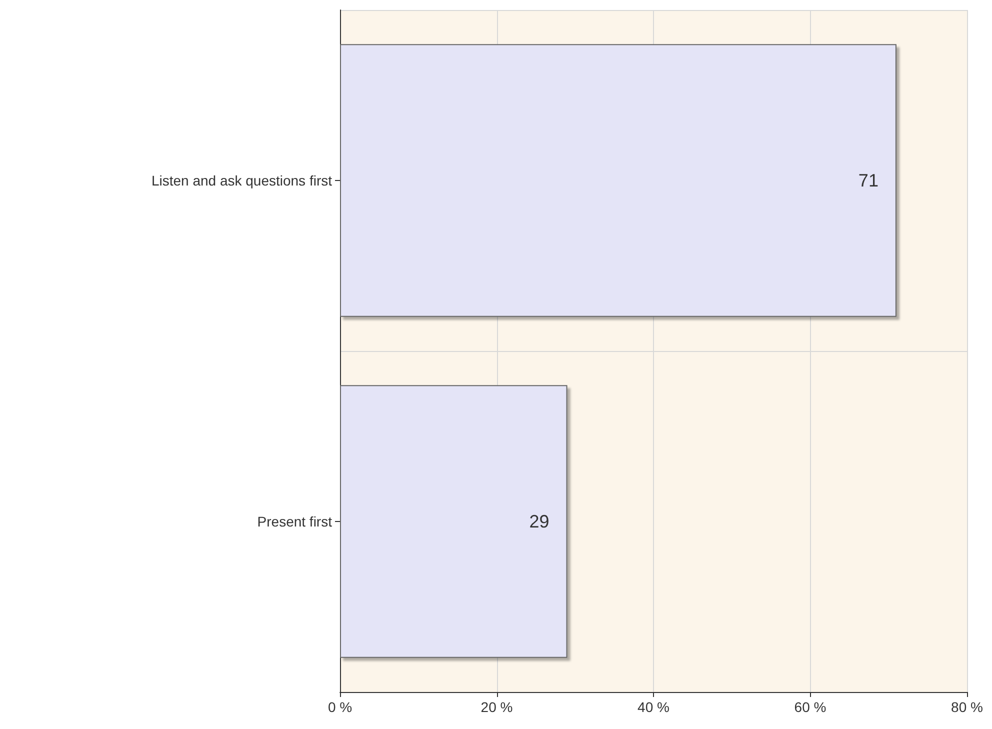  Describe the element at coordinates (967, 707) in the screenshot. I see `x-tick-label: 80 %` at that location.